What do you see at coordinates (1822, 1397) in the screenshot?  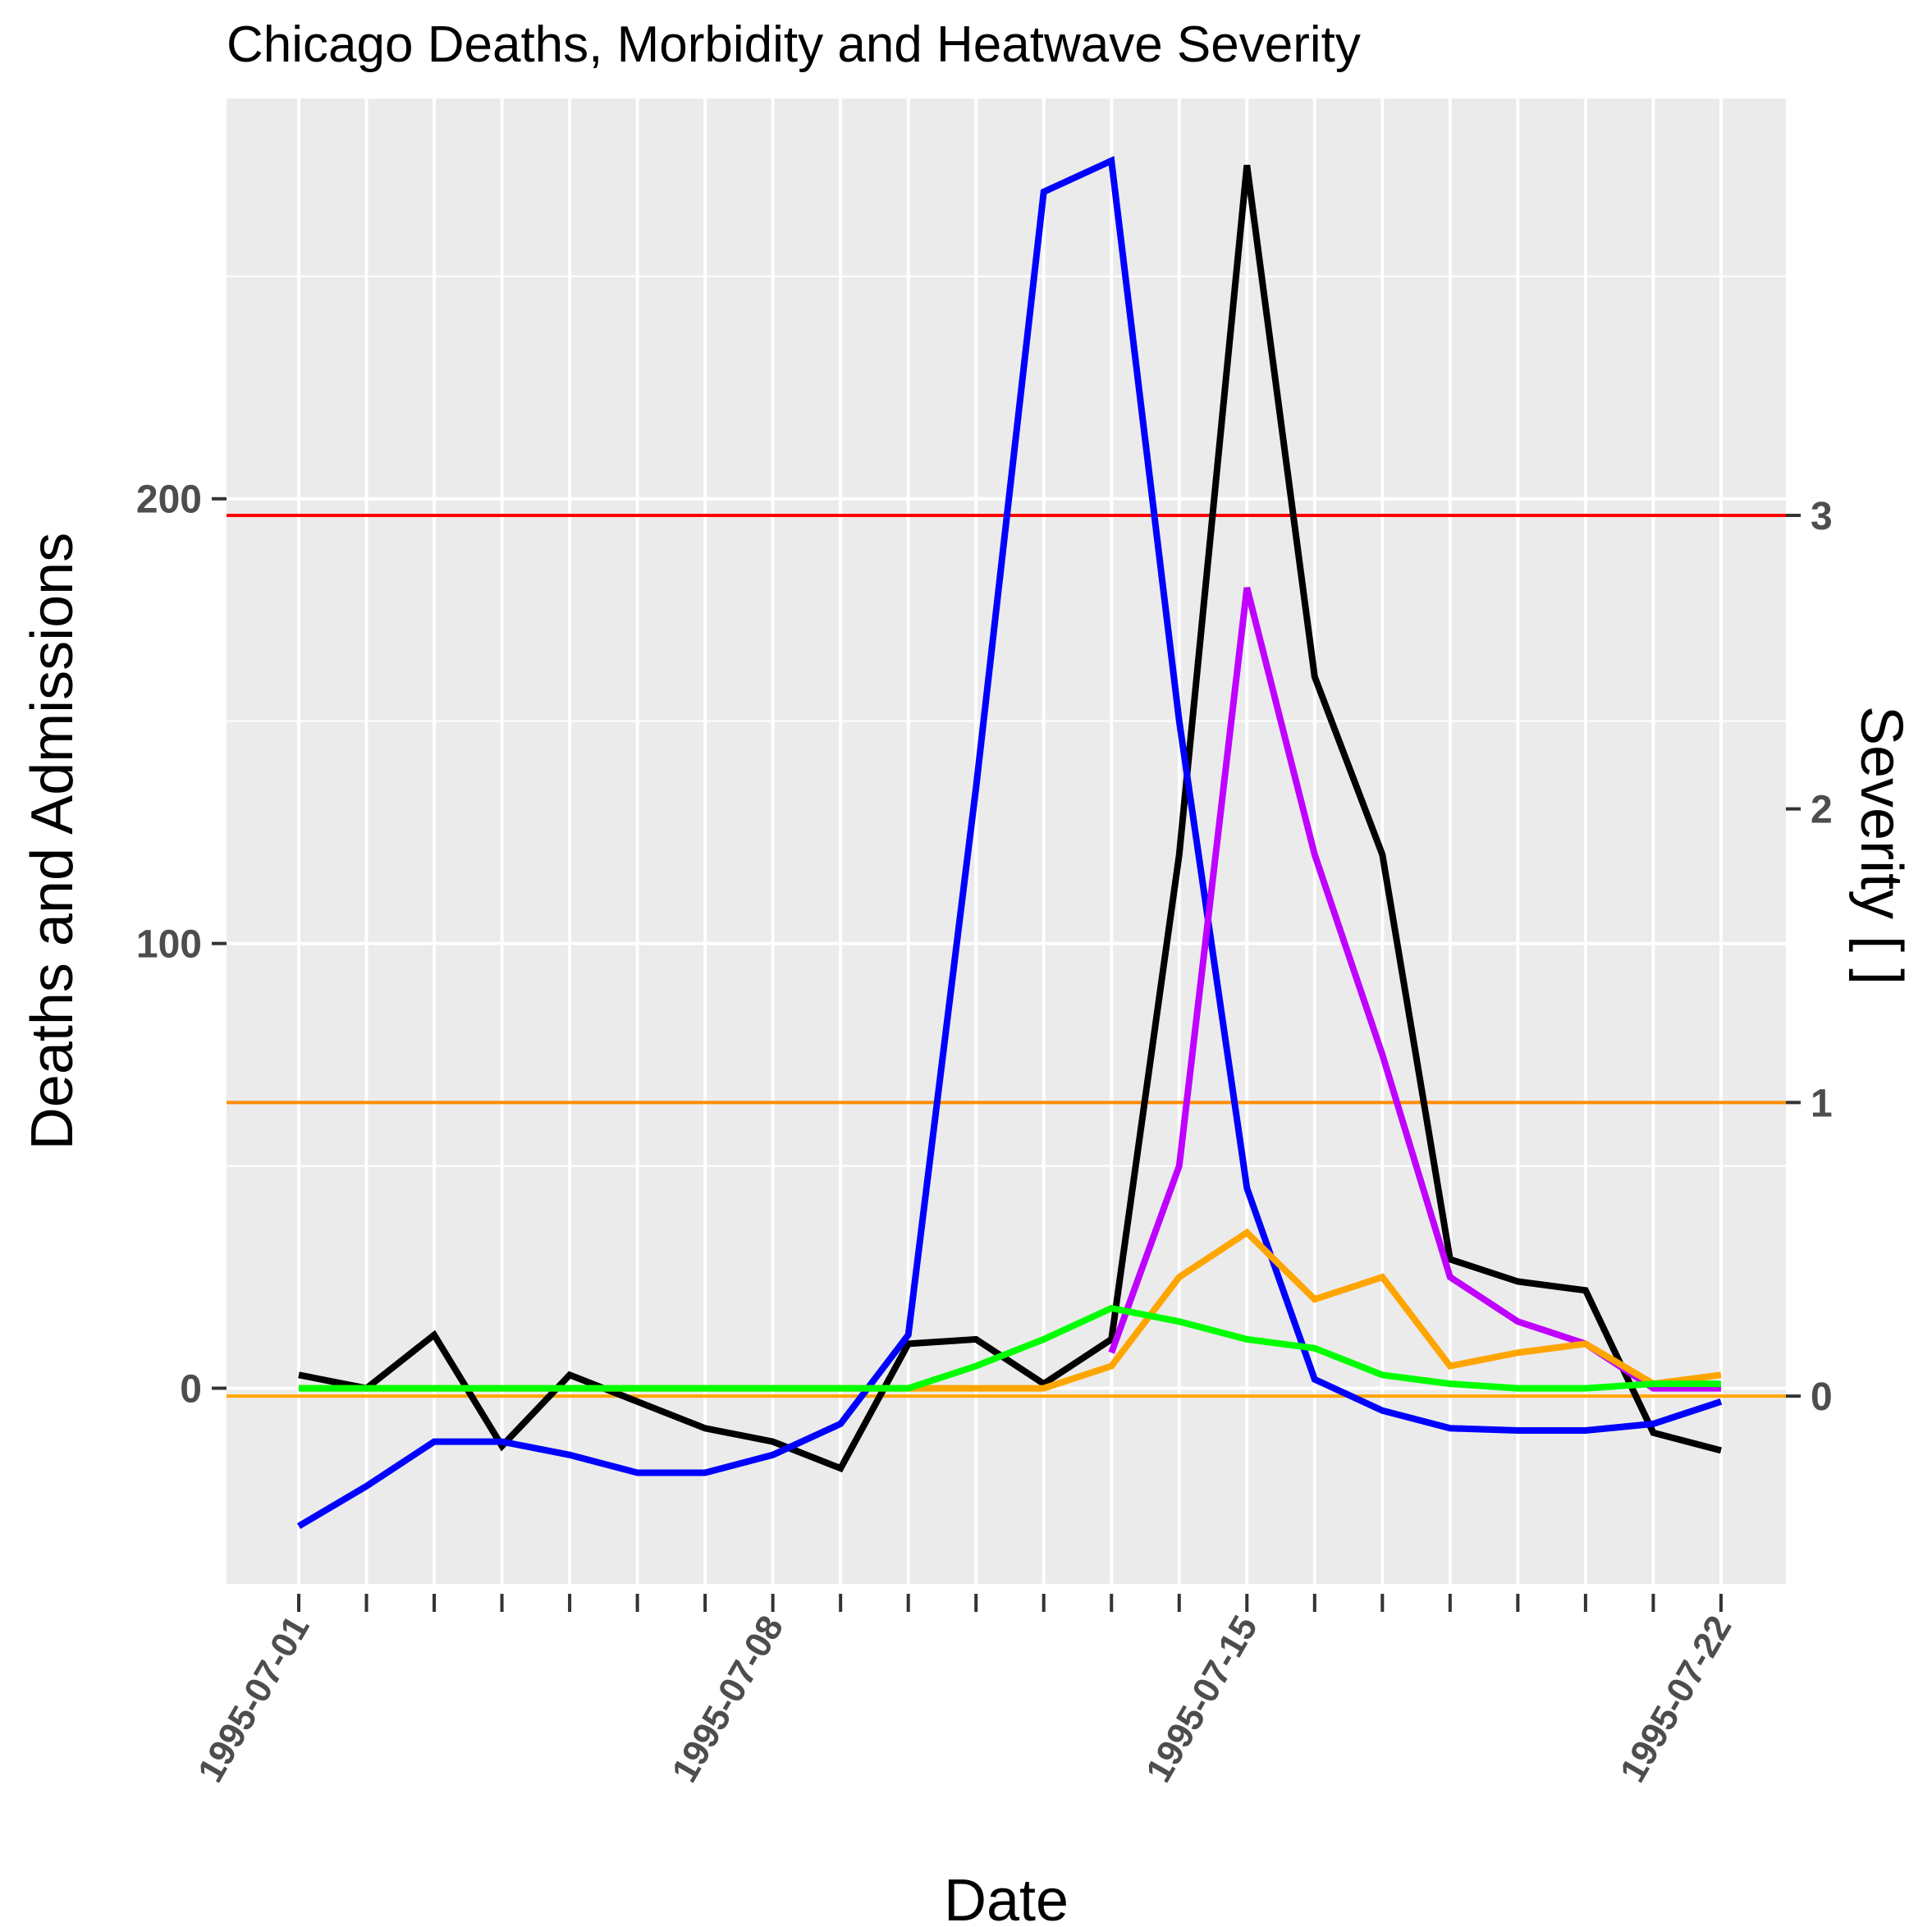 I see `y2-tick-label: 0` at bounding box center [1822, 1397].